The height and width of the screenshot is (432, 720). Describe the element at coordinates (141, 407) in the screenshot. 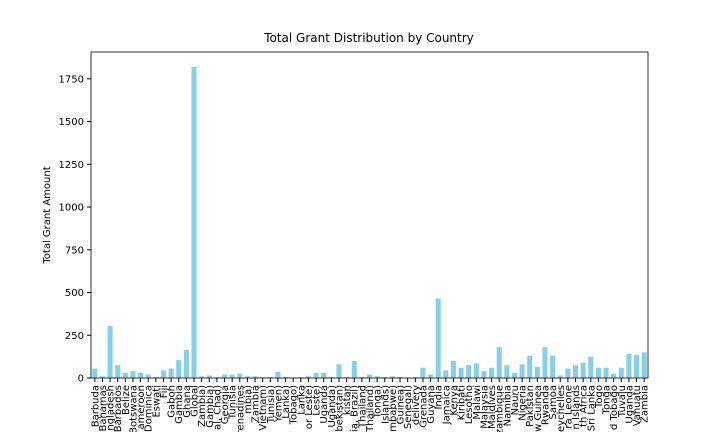

I see `x-tick-label: ameroon` at that location.